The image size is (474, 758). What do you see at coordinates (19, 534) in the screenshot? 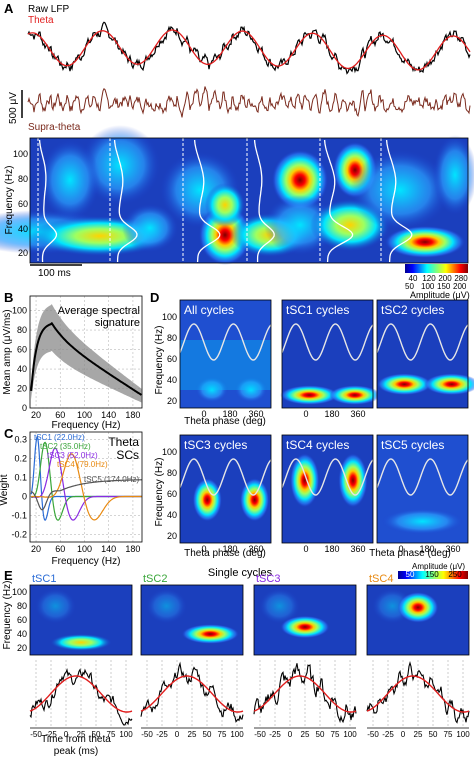
I see `ytick-c: -0.2` at bounding box center [19, 534].